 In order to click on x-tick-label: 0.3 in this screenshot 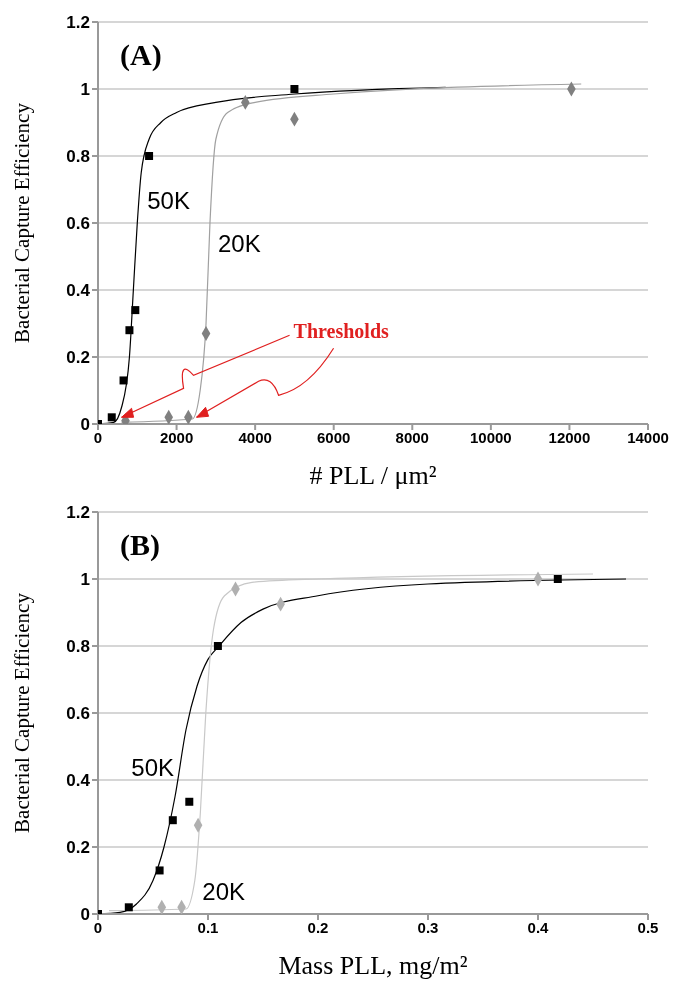, I will do `click(428, 927)`.